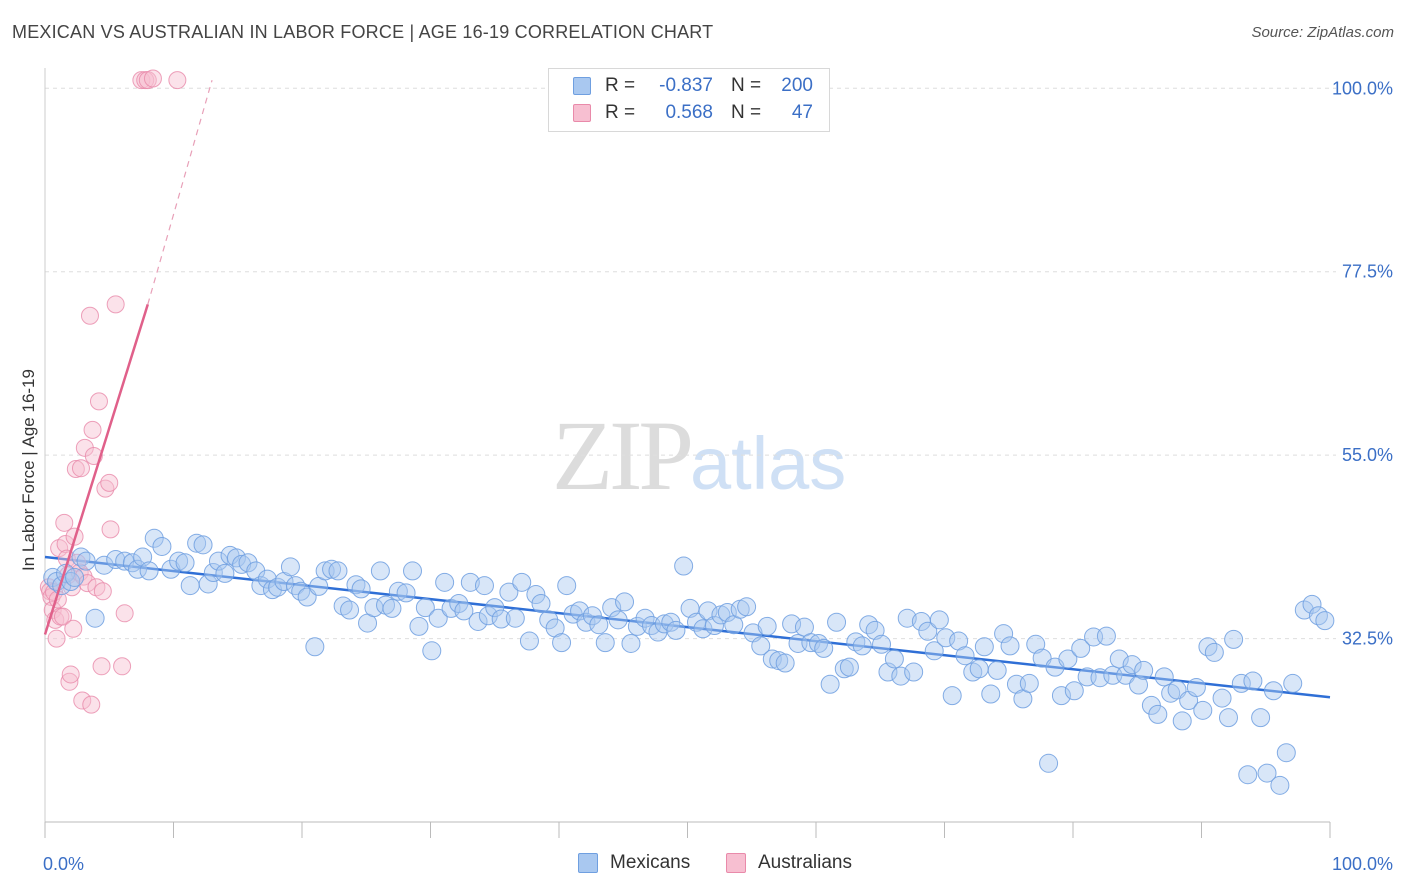  Describe the element at coordinates (1362, 88) in the screenshot. I see `y-tick-label: 100.0%` at that location.